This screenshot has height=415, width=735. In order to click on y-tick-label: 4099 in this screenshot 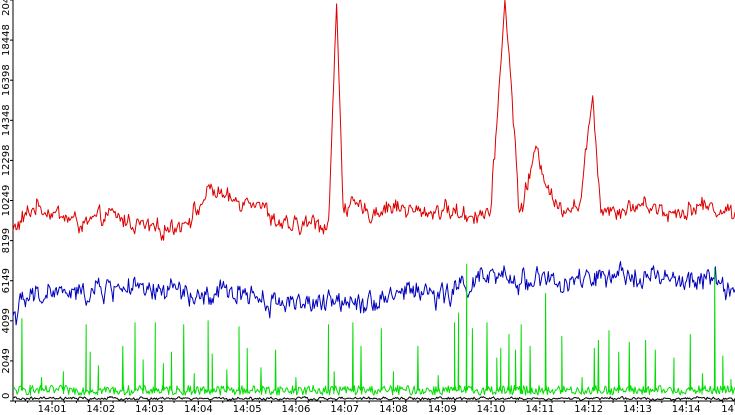, I will do `click(6, 320)`.